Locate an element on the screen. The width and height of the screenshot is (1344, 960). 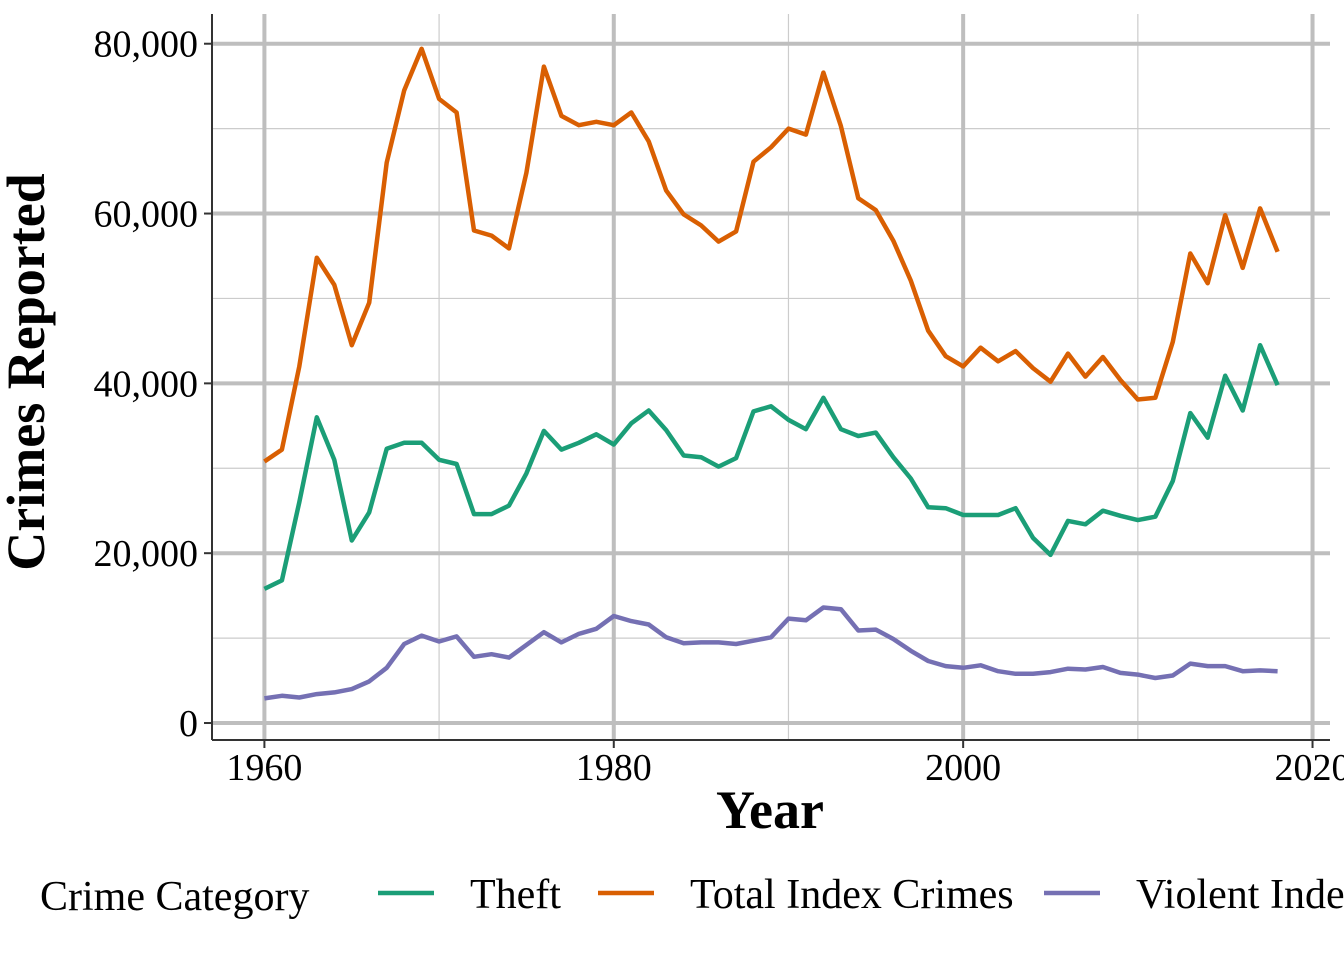
x-tick-label: 1980 is located at coordinates (614, 768).